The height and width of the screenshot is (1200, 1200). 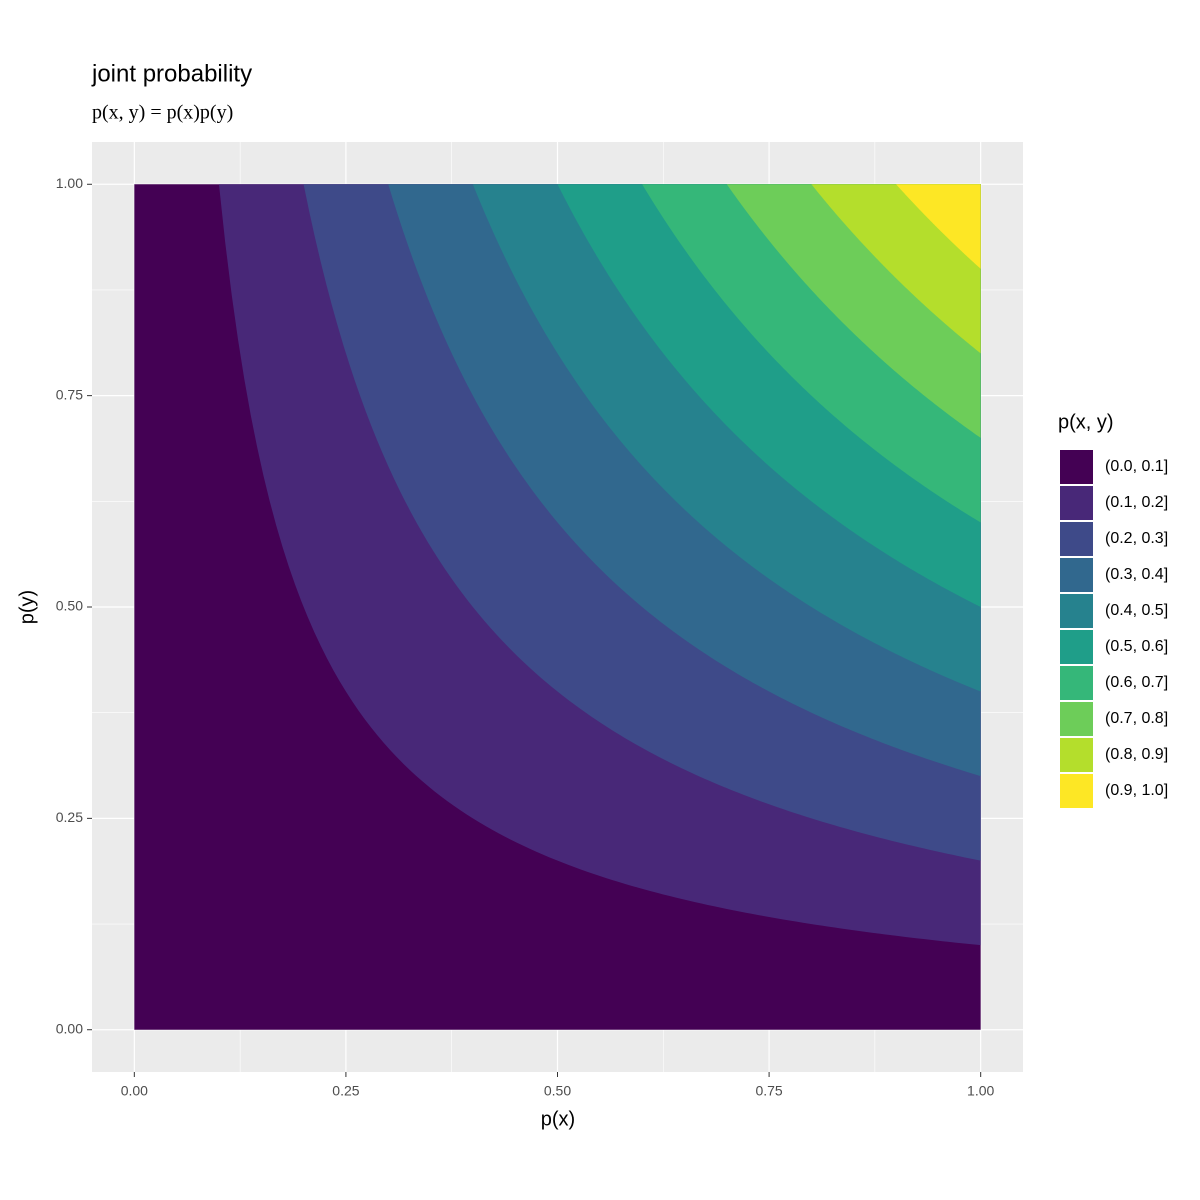 What do you see at coordinates (1136, 538) in the screenshot?
I see `legend-label: (0.2, 0.3]` at bounding box center [1136, 538].